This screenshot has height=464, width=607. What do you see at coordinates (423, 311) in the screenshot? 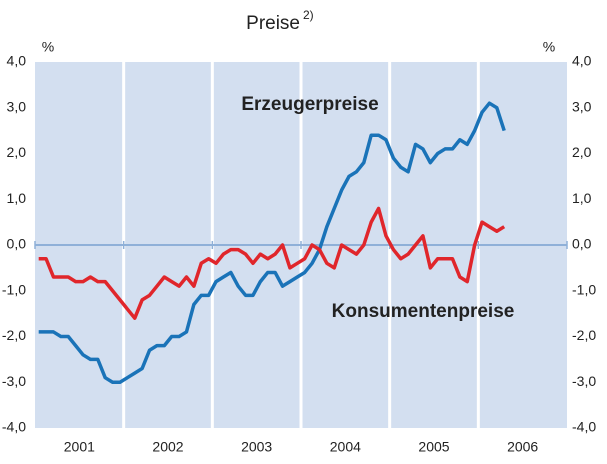
I see `series-label: Konsumentenpreise` at bounding box center [423, 311].